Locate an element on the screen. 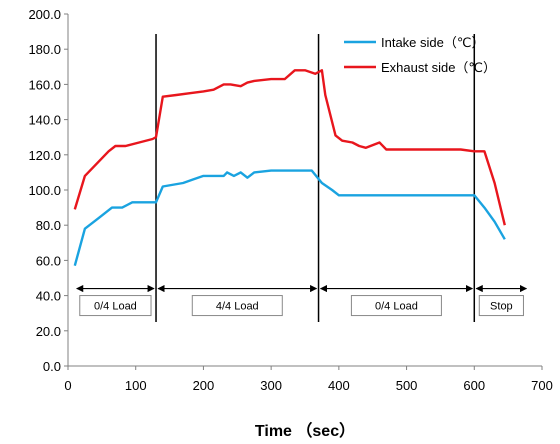  x-tick-label: 0 is located at coordinates (67, 385).